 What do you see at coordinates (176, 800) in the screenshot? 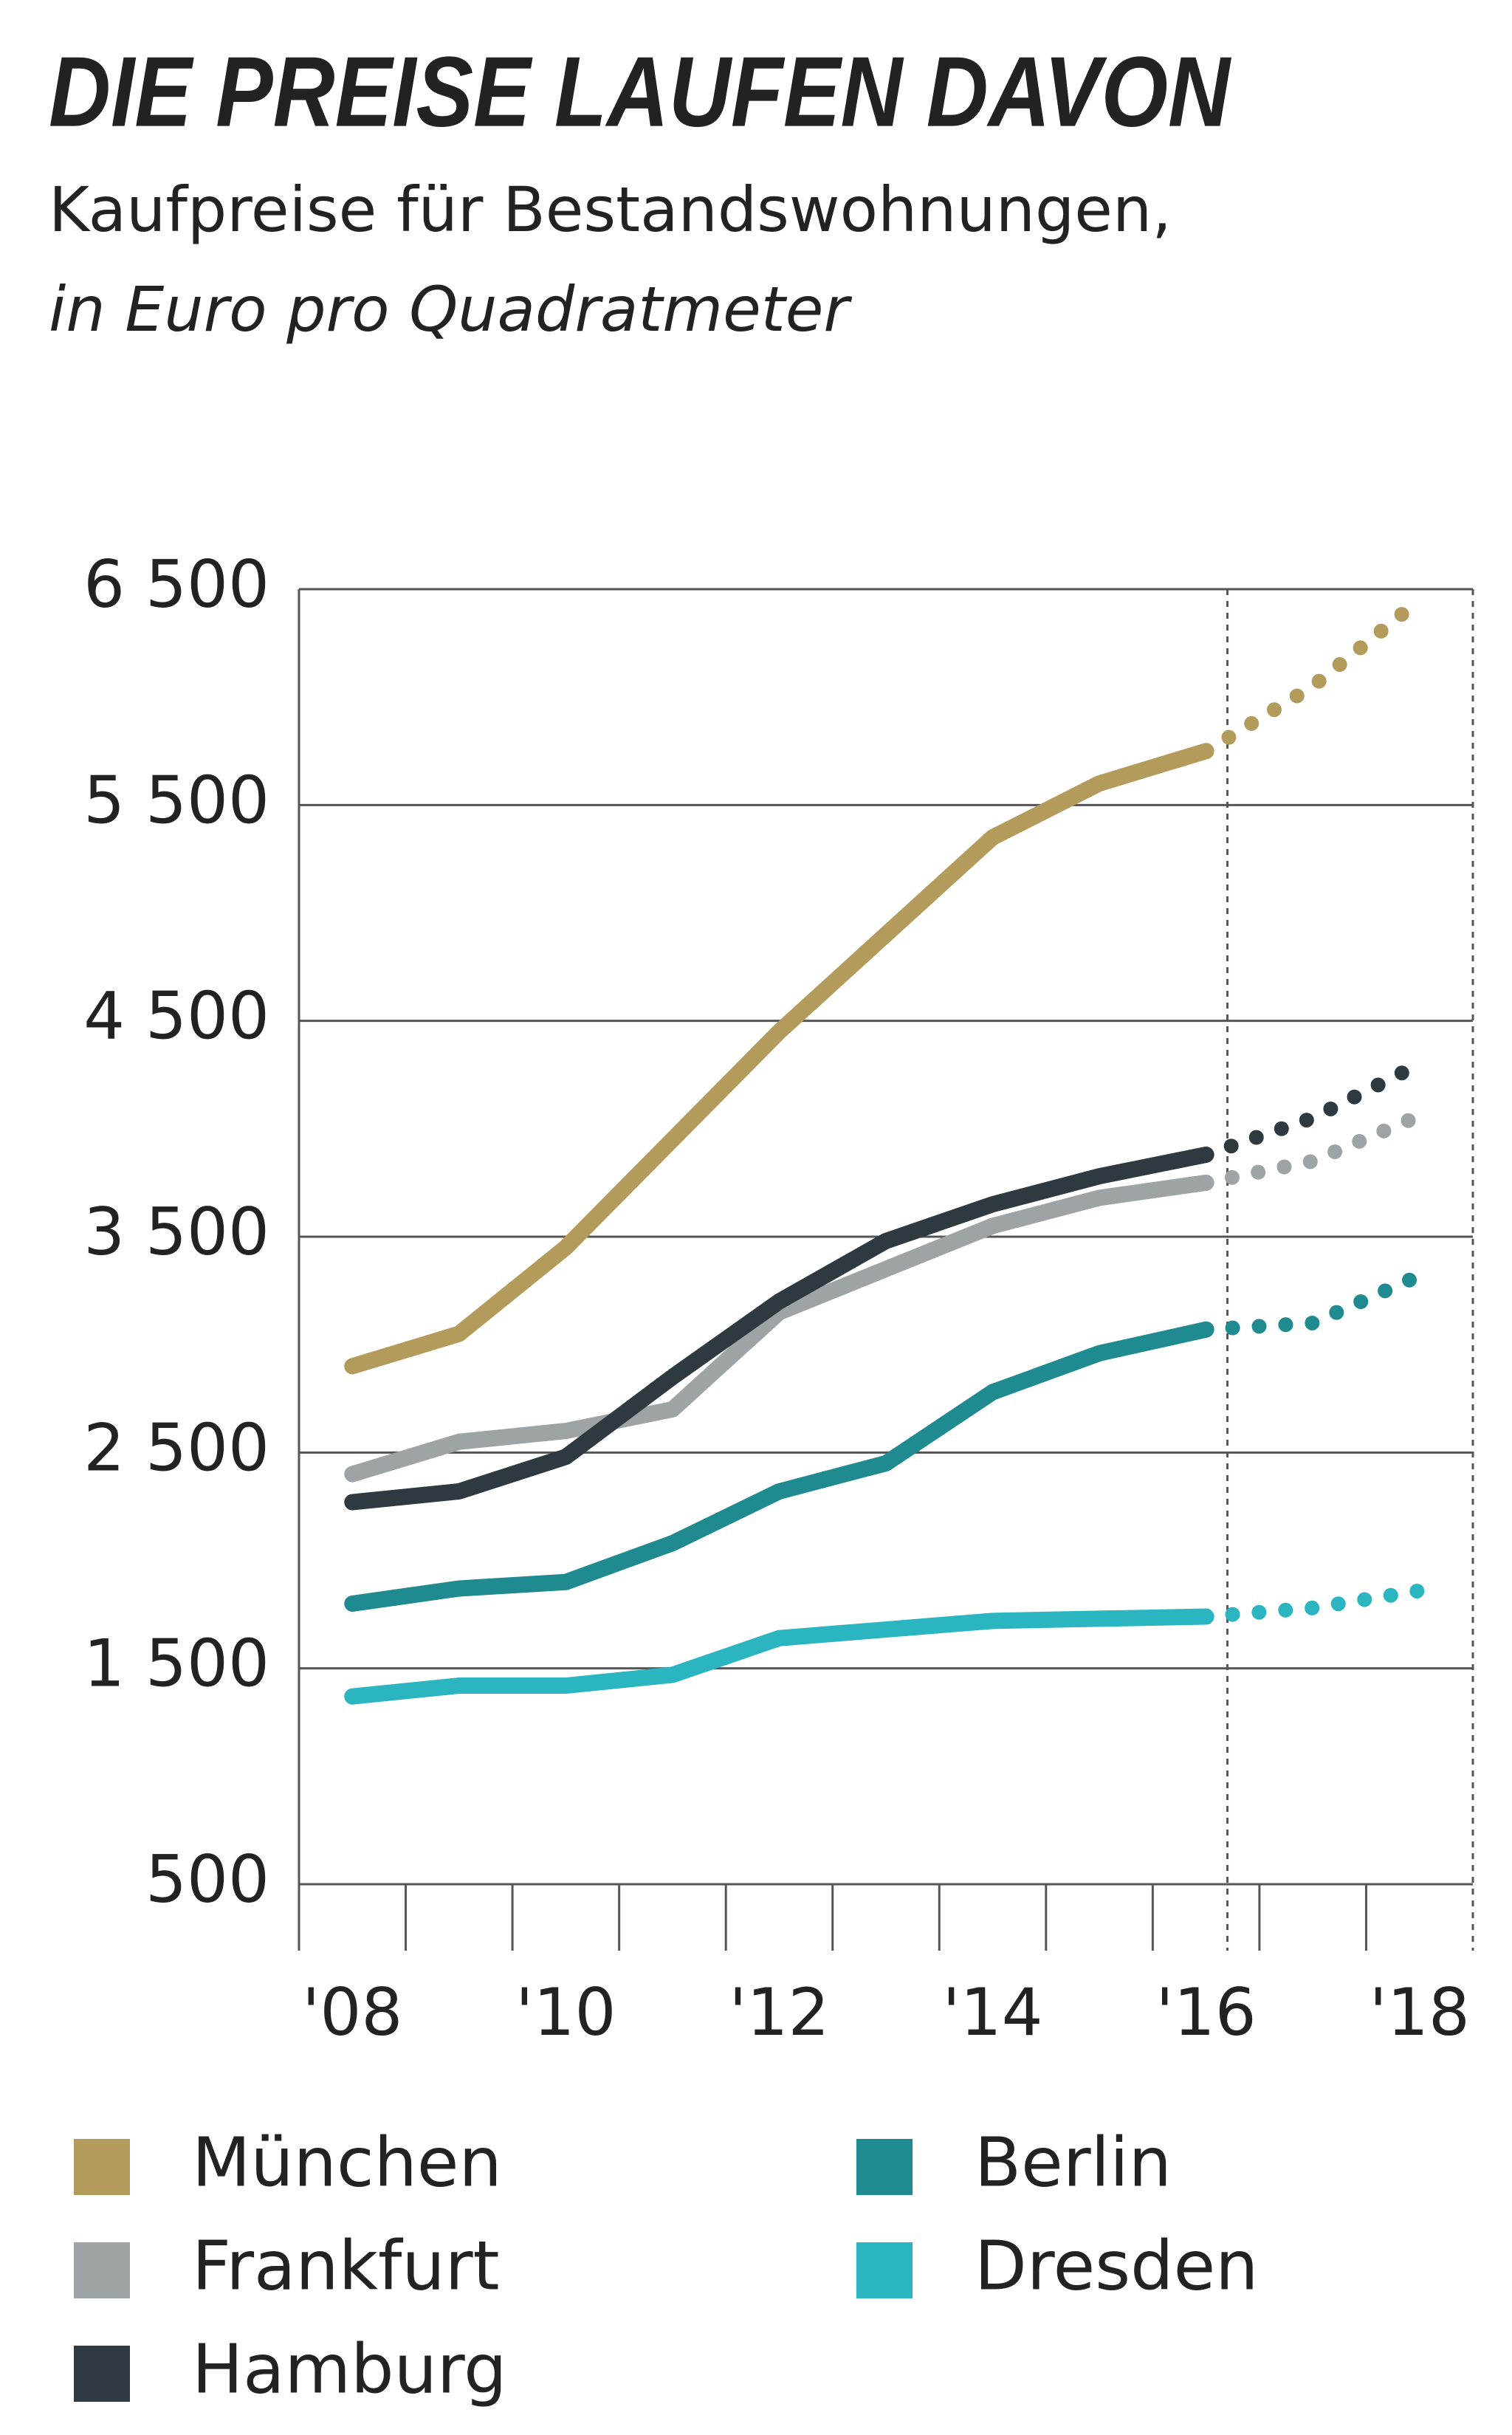
I see `y-tick-label: 5 500` at bounding box center [176, 800].